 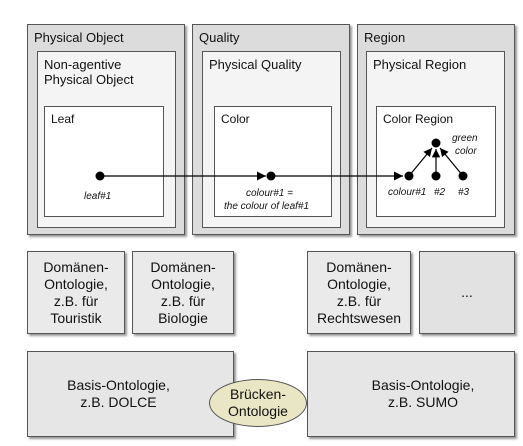 What do you see at coordinates (420, 162) in the screenshot?
I see `colour1-to-green-arrow` at bounding box center [420, 162].